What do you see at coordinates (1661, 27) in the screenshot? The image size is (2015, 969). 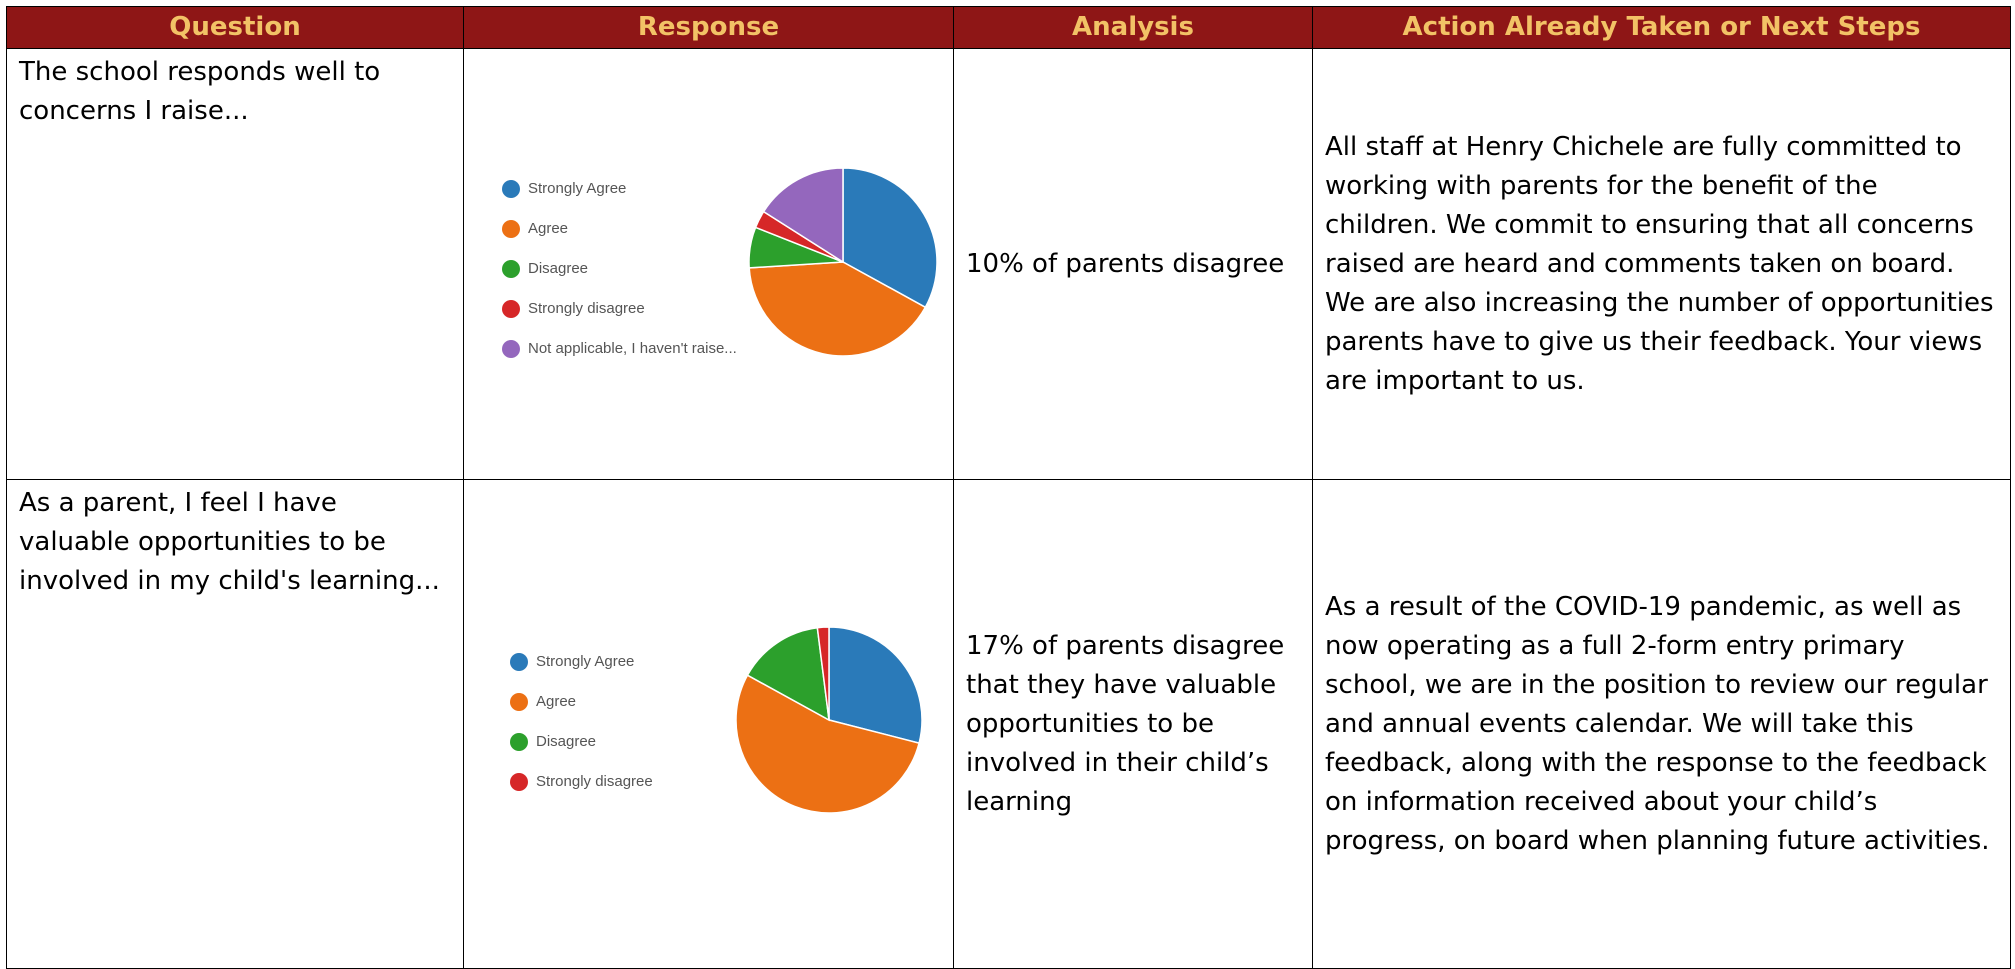 I see `header-cell: Action Already Taken or Next Steps` at bounding box center [1661, 27].